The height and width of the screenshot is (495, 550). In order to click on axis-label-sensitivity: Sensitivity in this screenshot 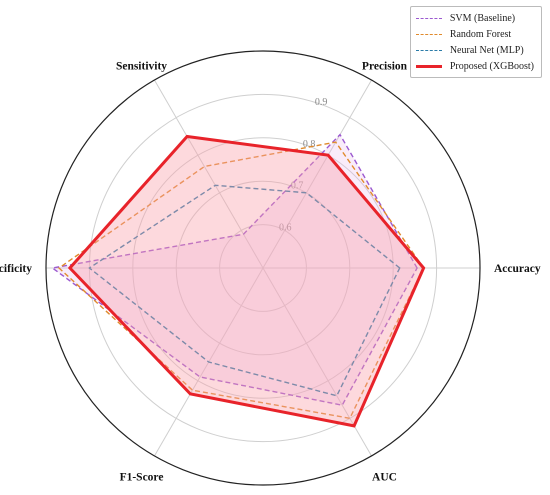, I will do `click(141, 67)`.